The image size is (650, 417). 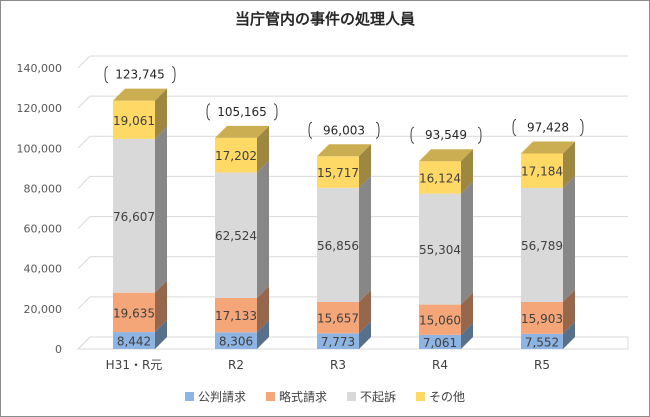 What do you see at coordinates (378, 397) in the screenshot?
I see `legend-label: 不起訴` at bounding box center [378, 397].